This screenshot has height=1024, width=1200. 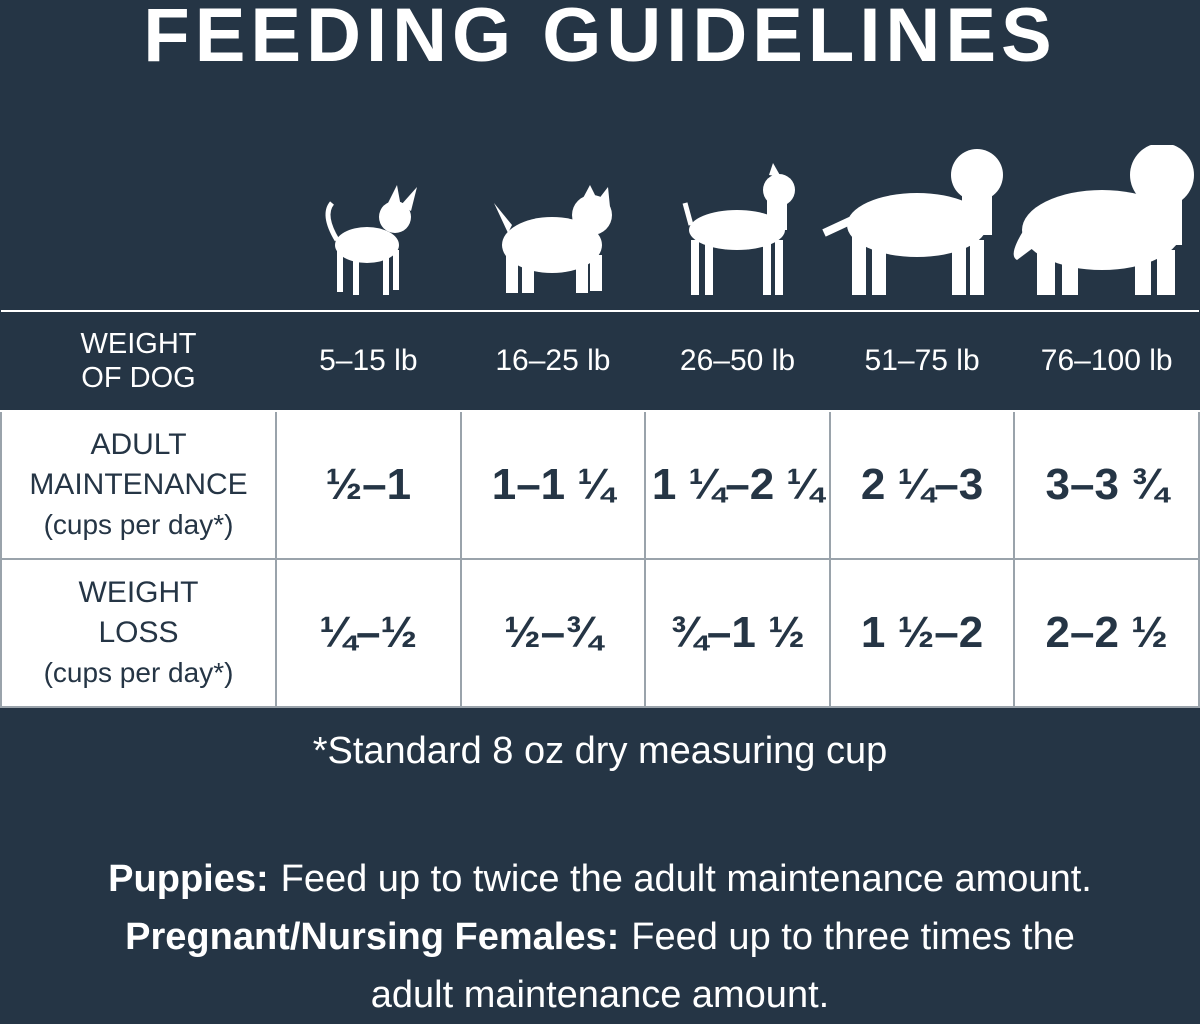 What do you see at coordinates (553, 633) in the screenshot?
I see `amount: ½–¾` at bounding box center [553, 633].